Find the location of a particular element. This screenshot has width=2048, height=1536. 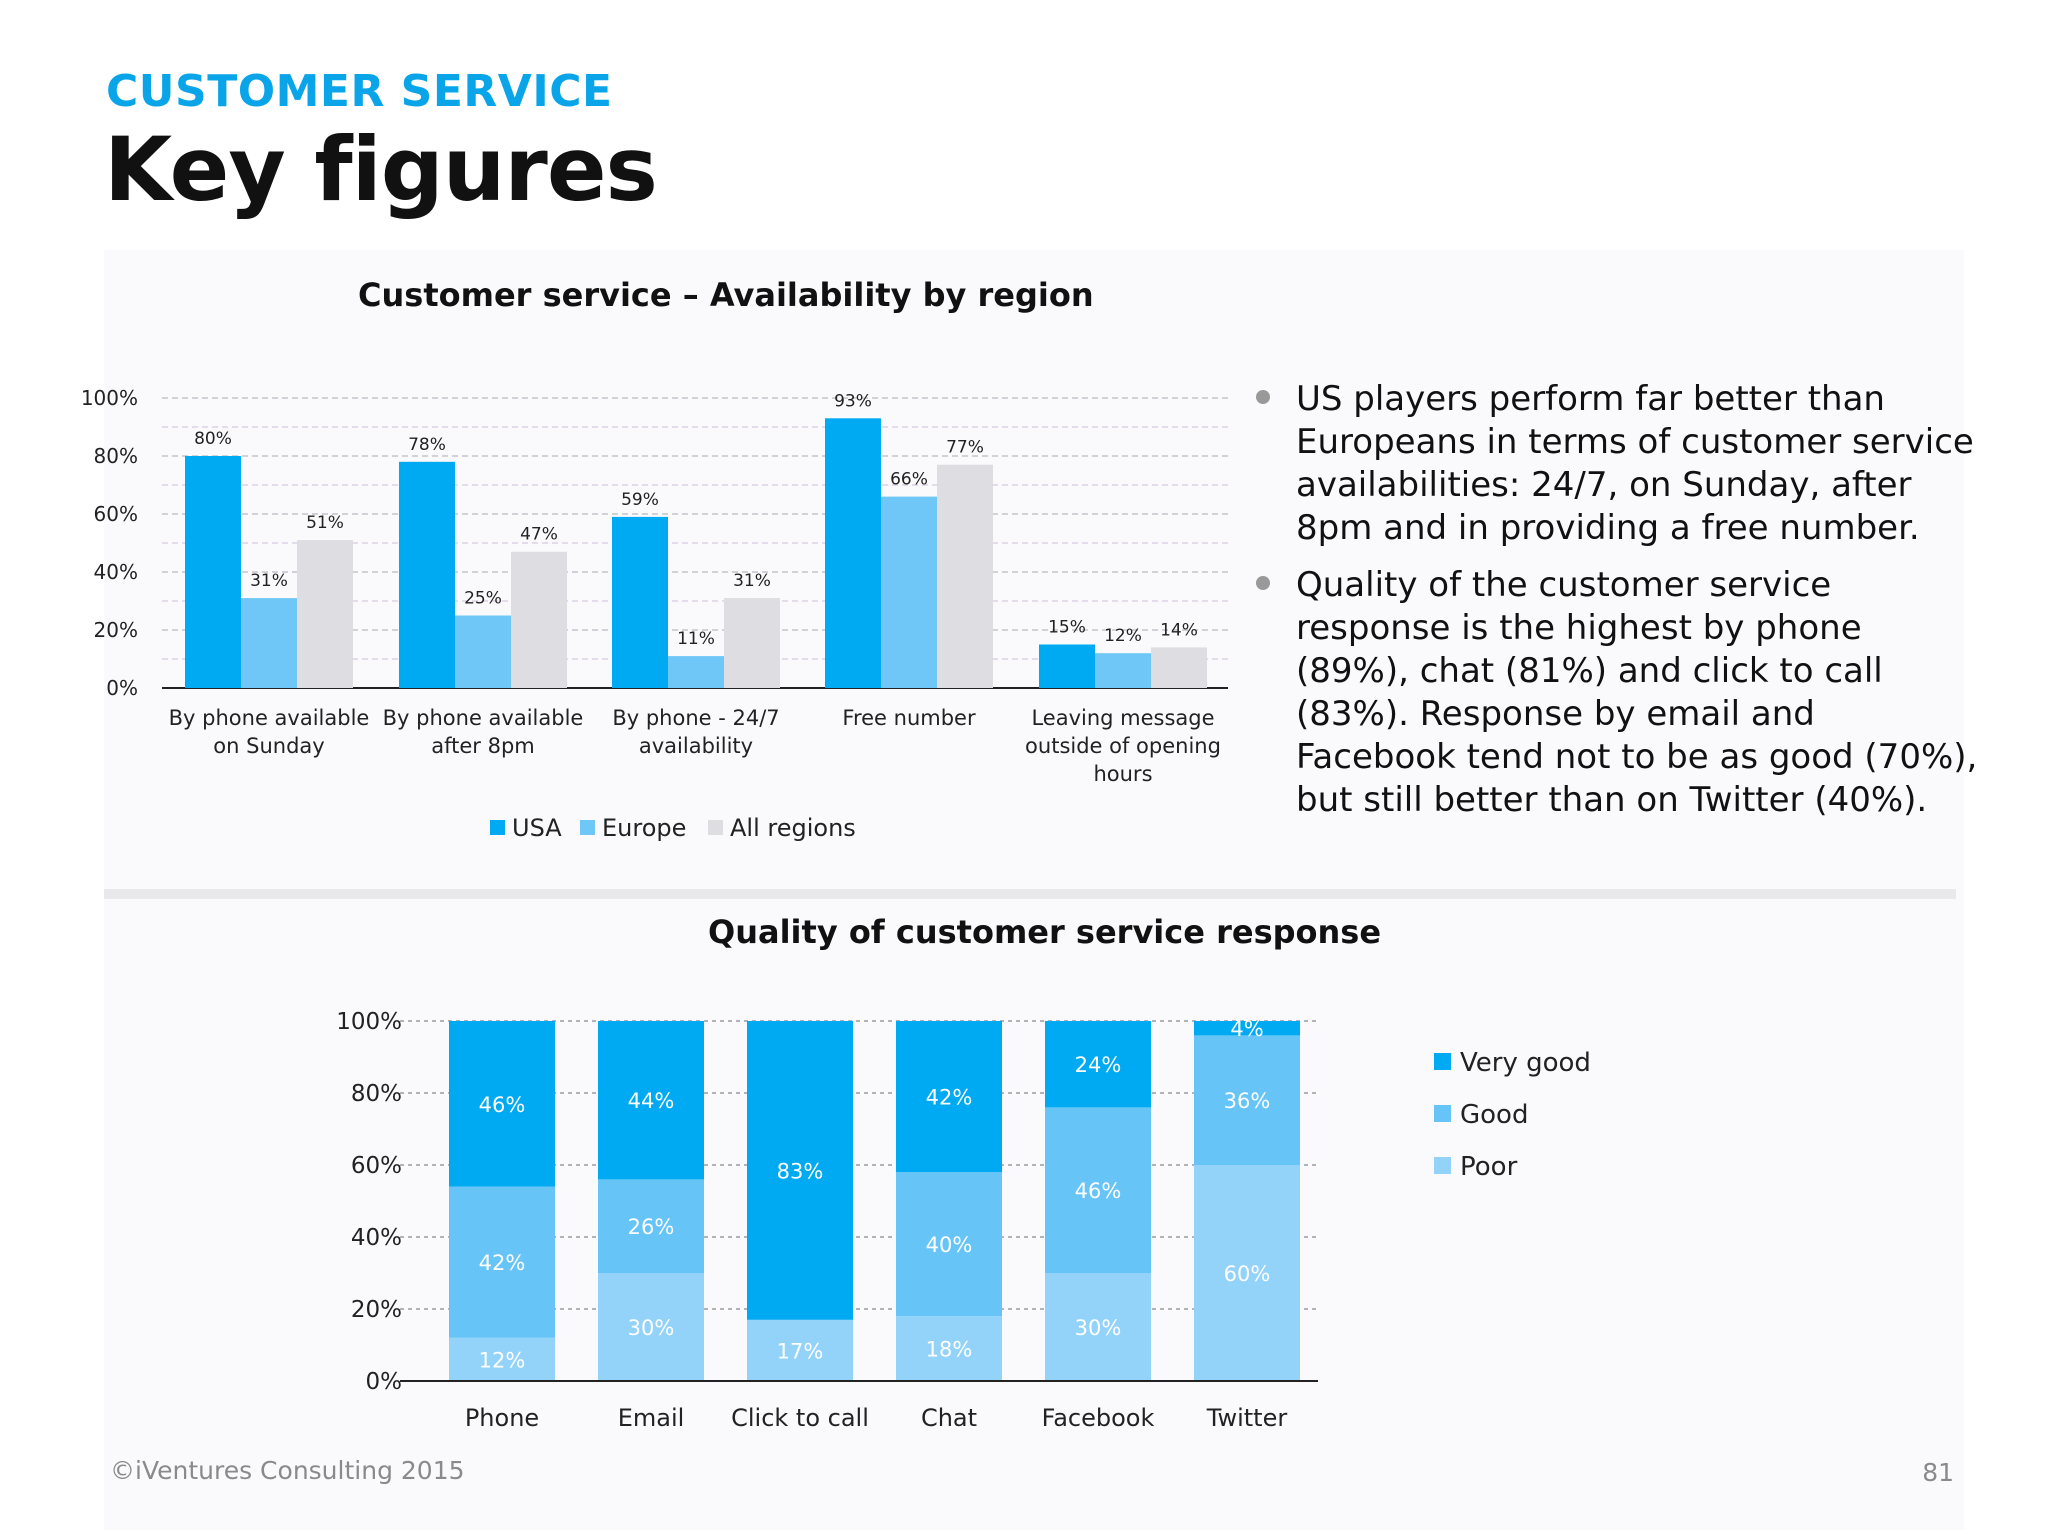

data-label: 26% is located at coordinates (651, 1227).